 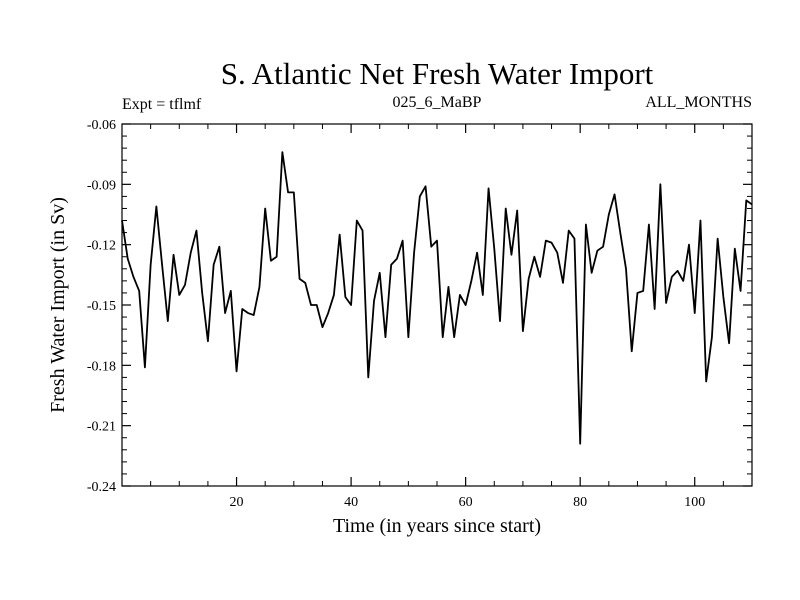 What do you see at coordinates (580, 502) in the screenshot?
I see `x-tick-label: 80` at bounding box center [580, 502].